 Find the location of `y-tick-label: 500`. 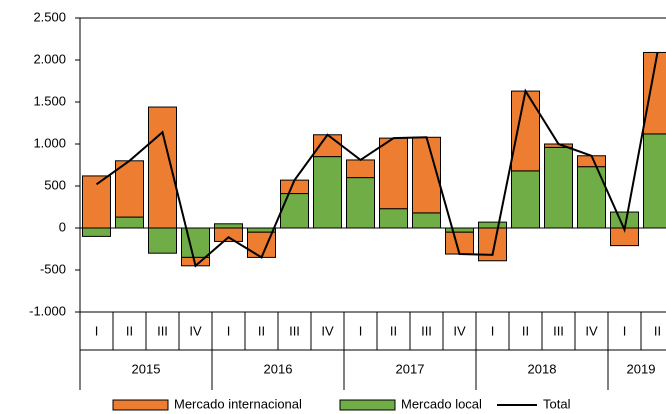

y-tick-label: 500 is located at coordinates (55, 184).